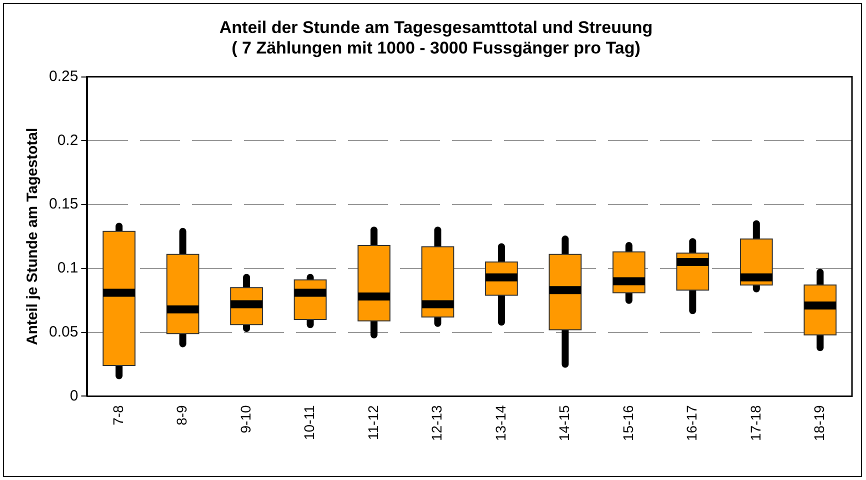  I want to click on y-axis-title: Anteil je Stunde am Tagestotal, so click(33, 237).